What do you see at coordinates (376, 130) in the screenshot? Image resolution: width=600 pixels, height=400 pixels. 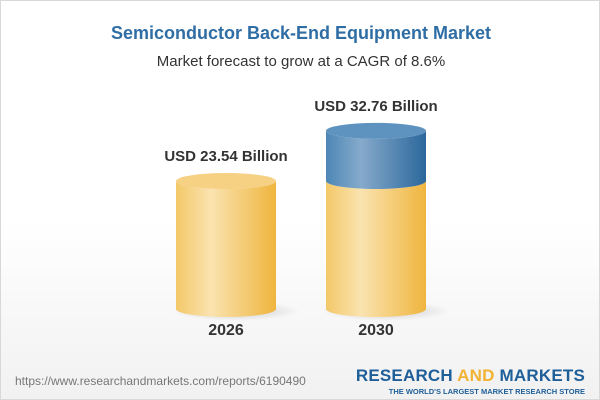 I see `cylinder-top-2030` at bounding box center [376, 130].